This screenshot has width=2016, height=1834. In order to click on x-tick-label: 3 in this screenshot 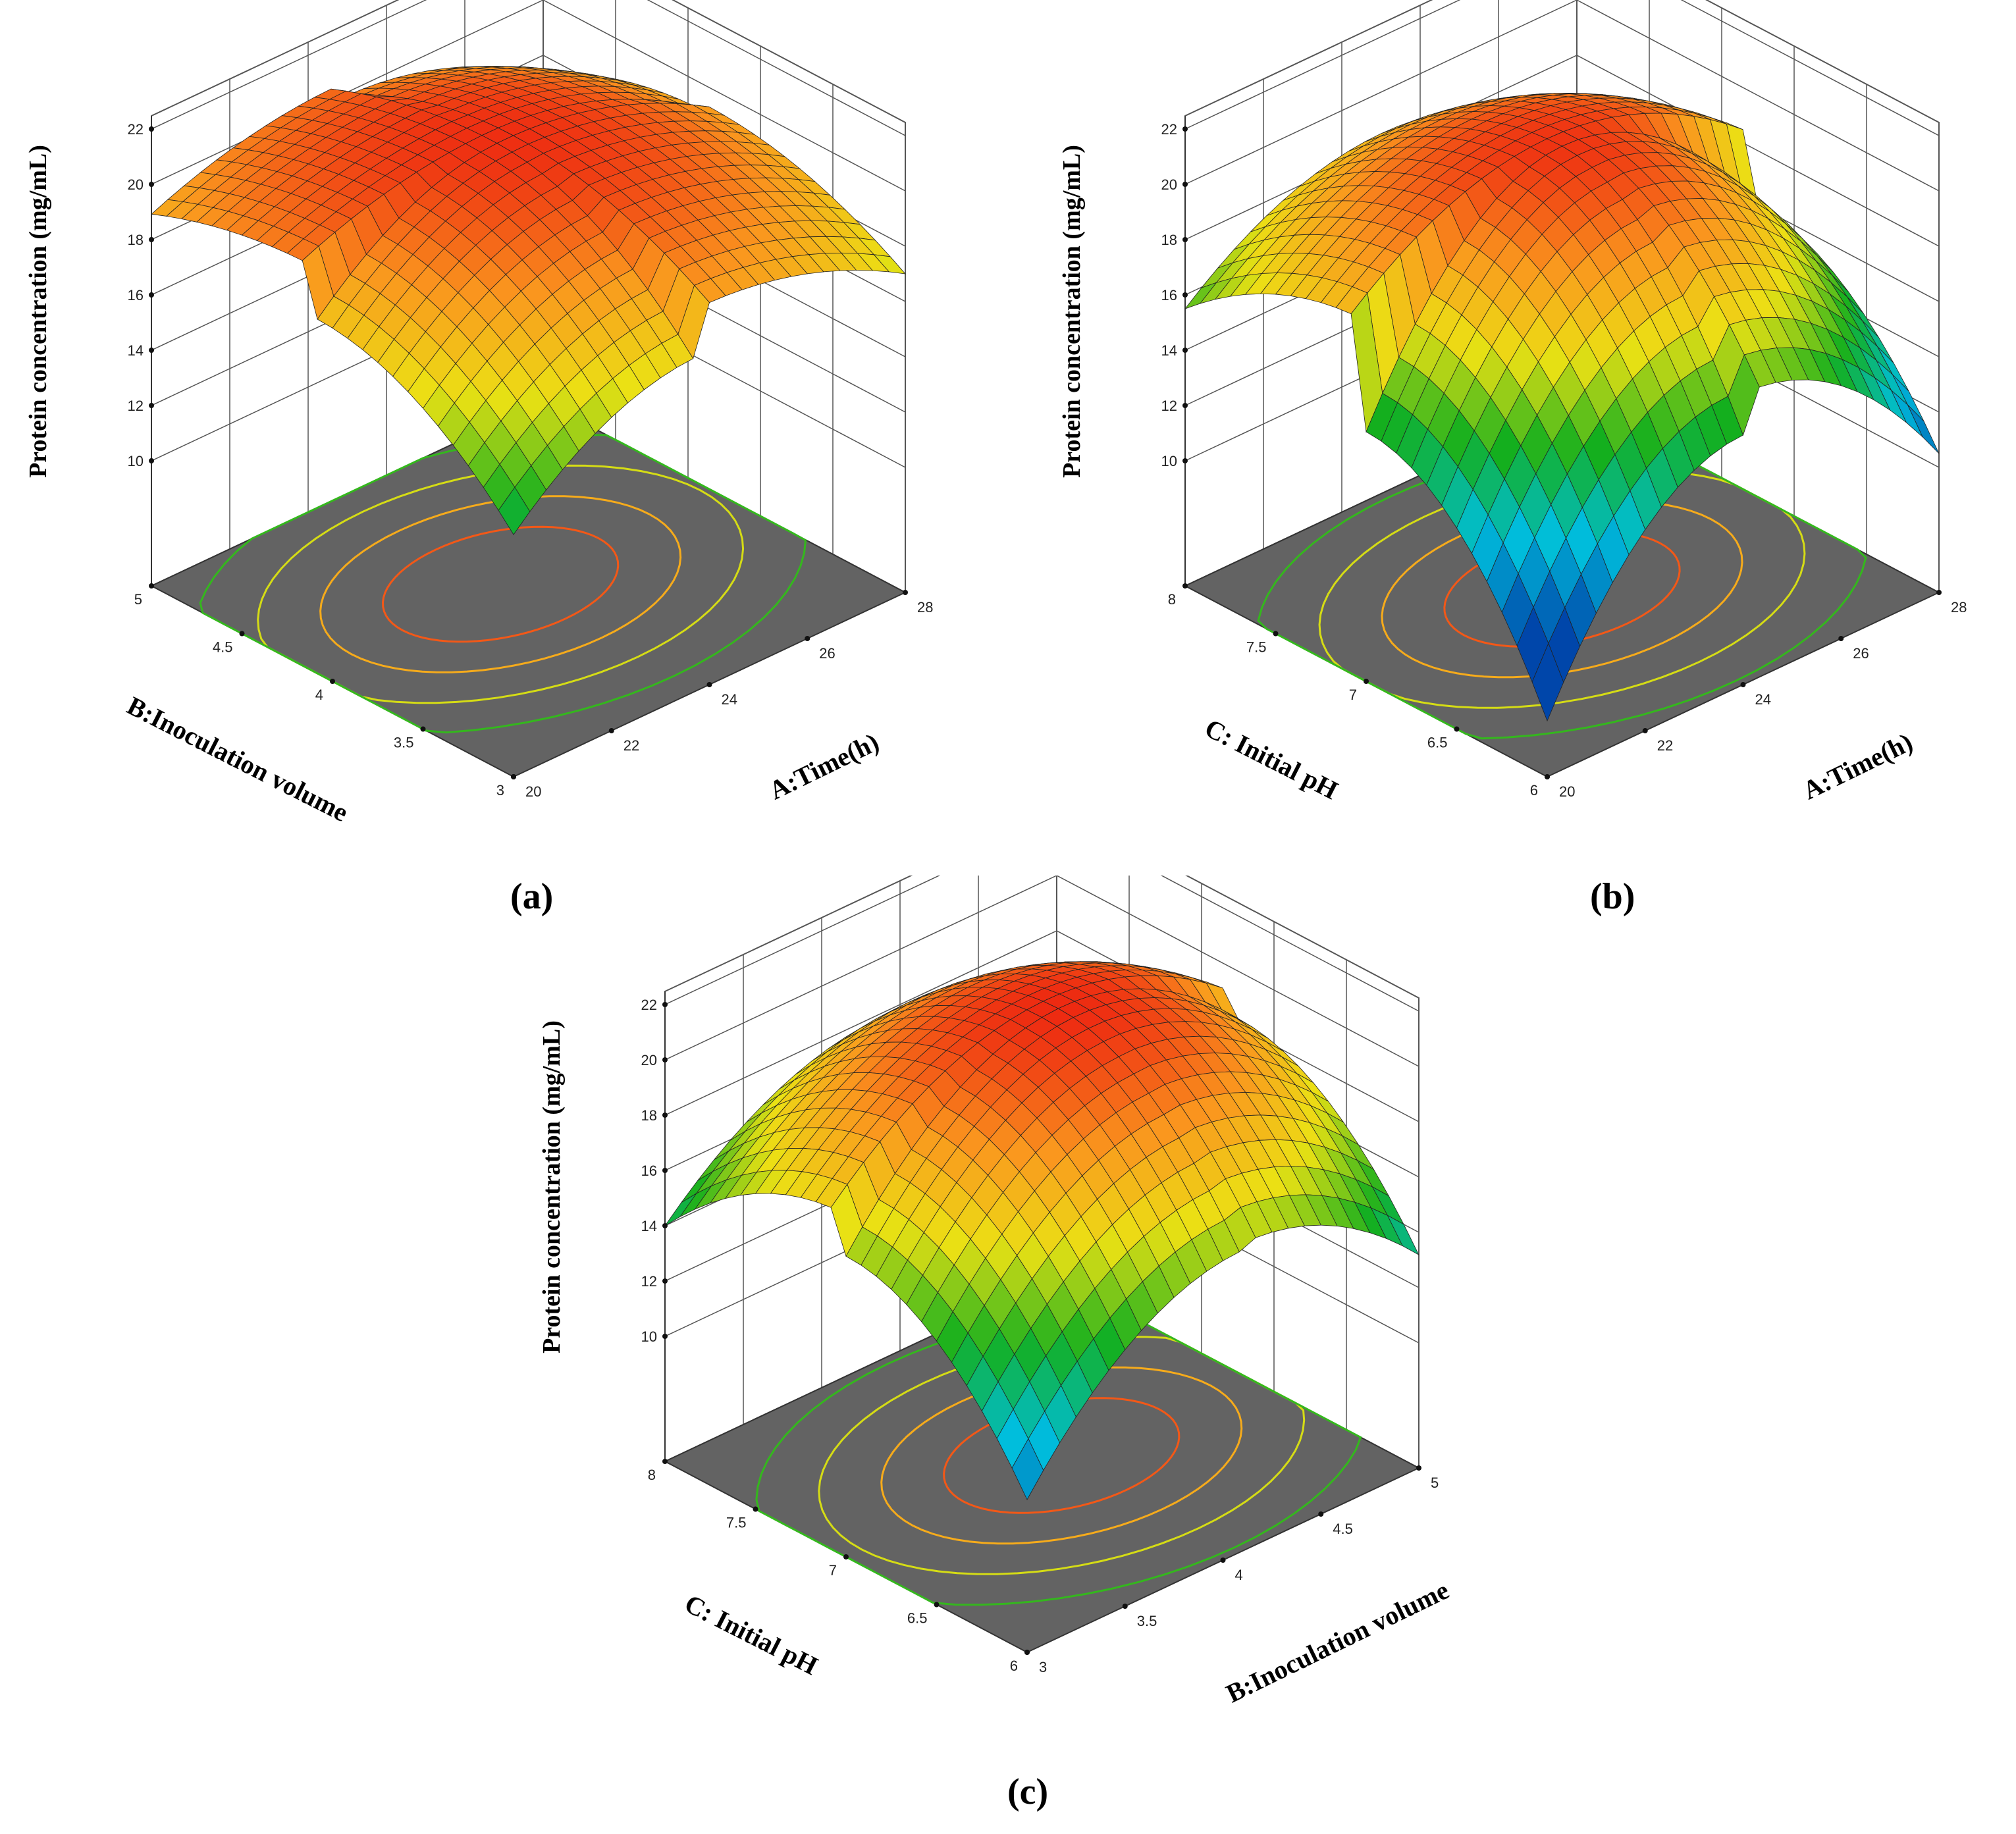, I will do `click(1043, 1667)`.